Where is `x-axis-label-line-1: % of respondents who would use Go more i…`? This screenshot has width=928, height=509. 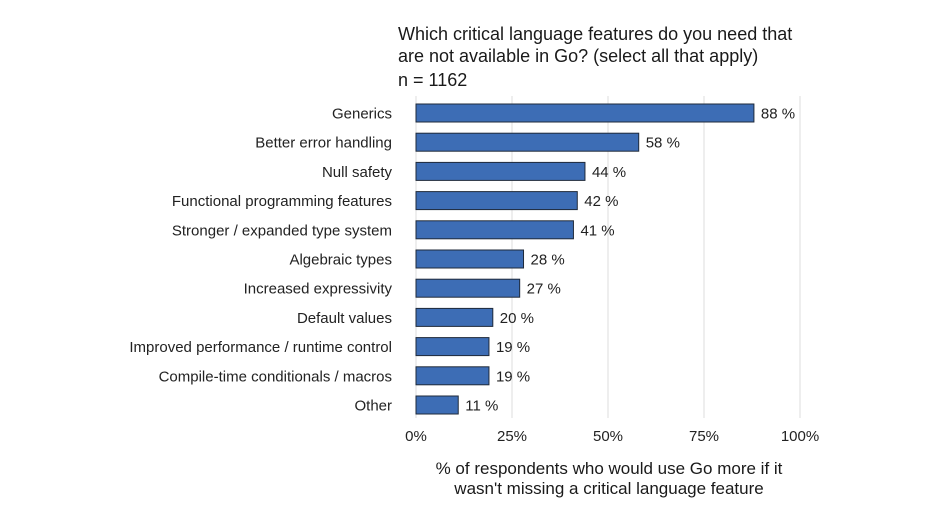
x-axis-label-line-1: % of respondents who would use Go more i… is located at coordinates (609, 468).